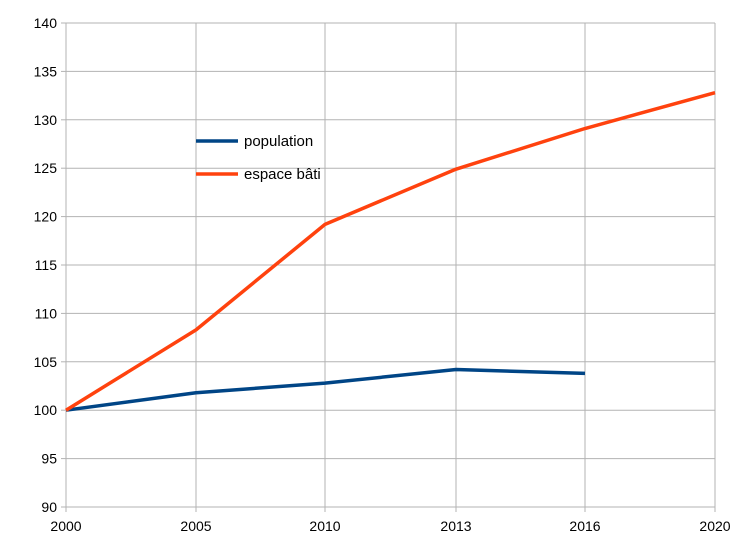  I want to click on y-tick-label: 115, so click(46, 265).